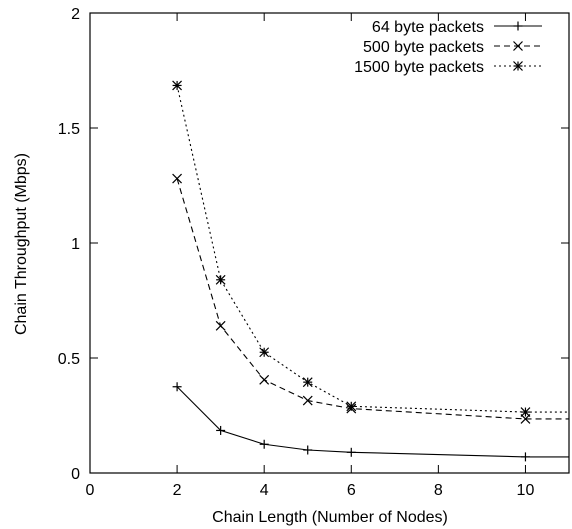  What do you see at coordinates (428, 27) in the screenshot?
I see `legend-label: 64 byte packets` at bounding box center [428, 27].